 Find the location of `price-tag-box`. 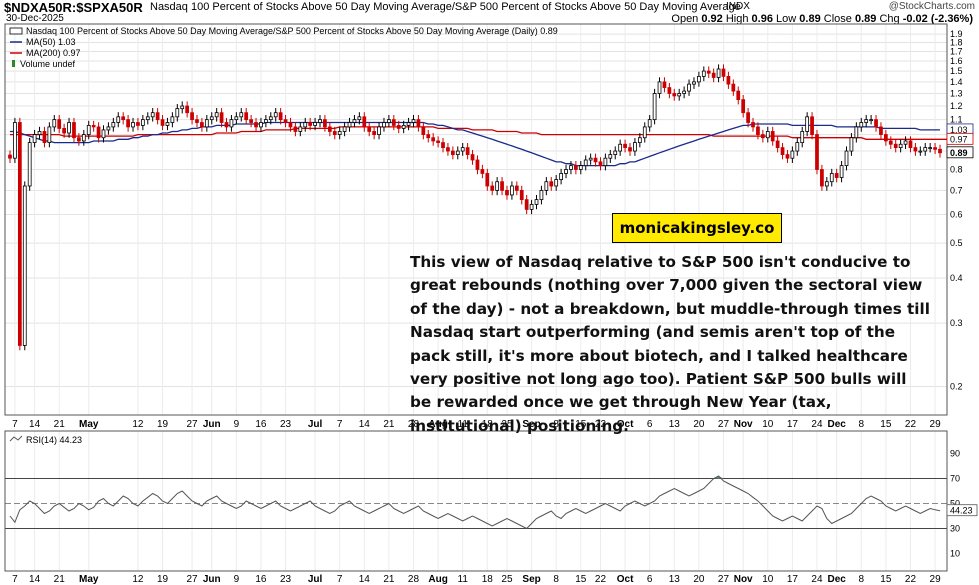

price-tag-box is located at coordinates (960, 138).